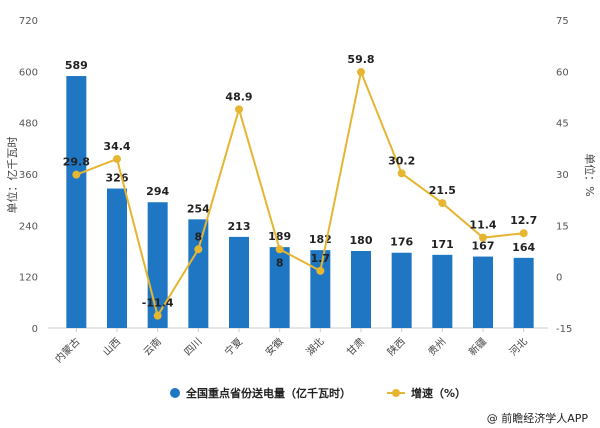 This screenshot has width=600, height=428. What do you see at coordinates (436, 346) in the screenshot?
I see `x-tick-label: 贵州` at bounding box center [436, 346].